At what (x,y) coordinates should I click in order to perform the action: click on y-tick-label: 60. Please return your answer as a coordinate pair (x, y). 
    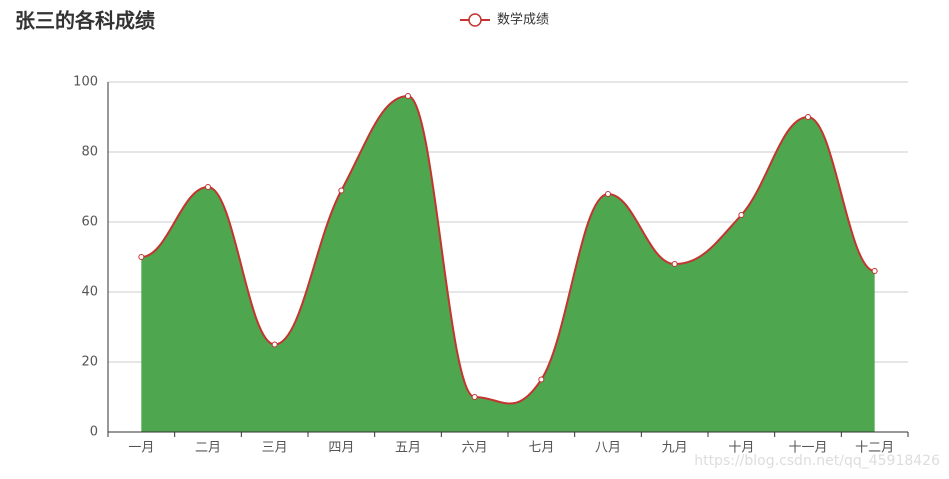
    Looking at the image, I should click on (89, 222).